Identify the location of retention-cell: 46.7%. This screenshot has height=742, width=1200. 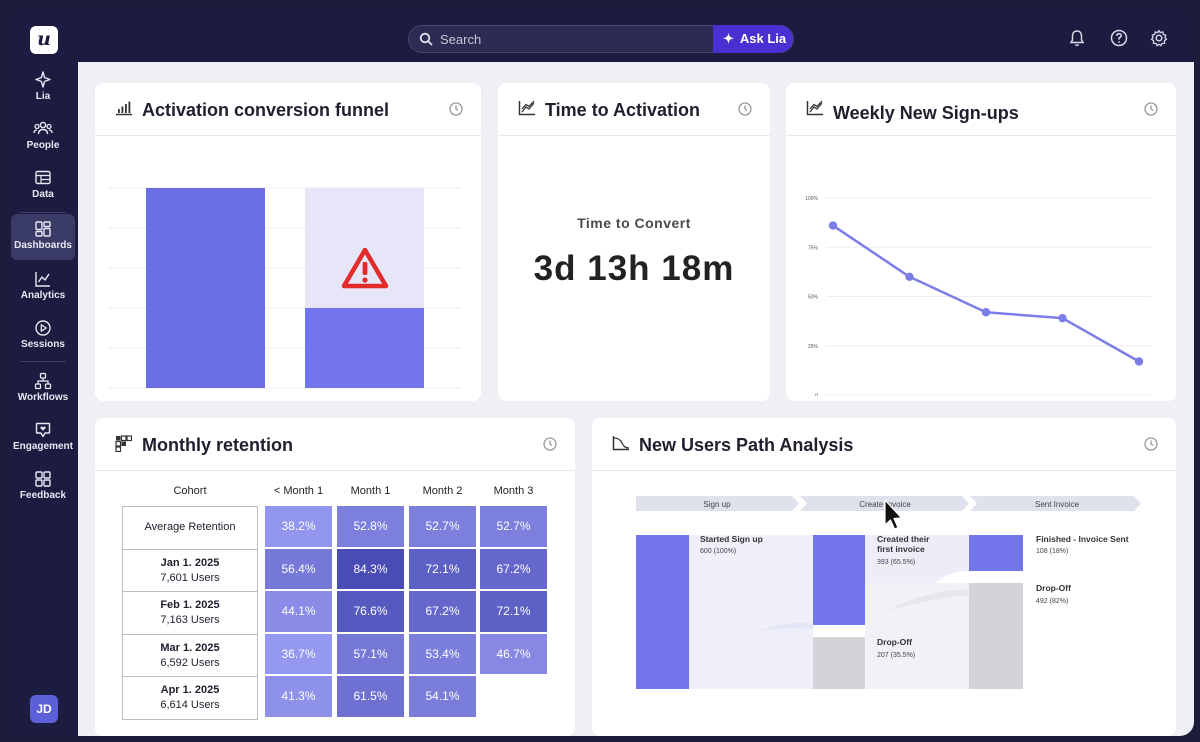
(513, 653).